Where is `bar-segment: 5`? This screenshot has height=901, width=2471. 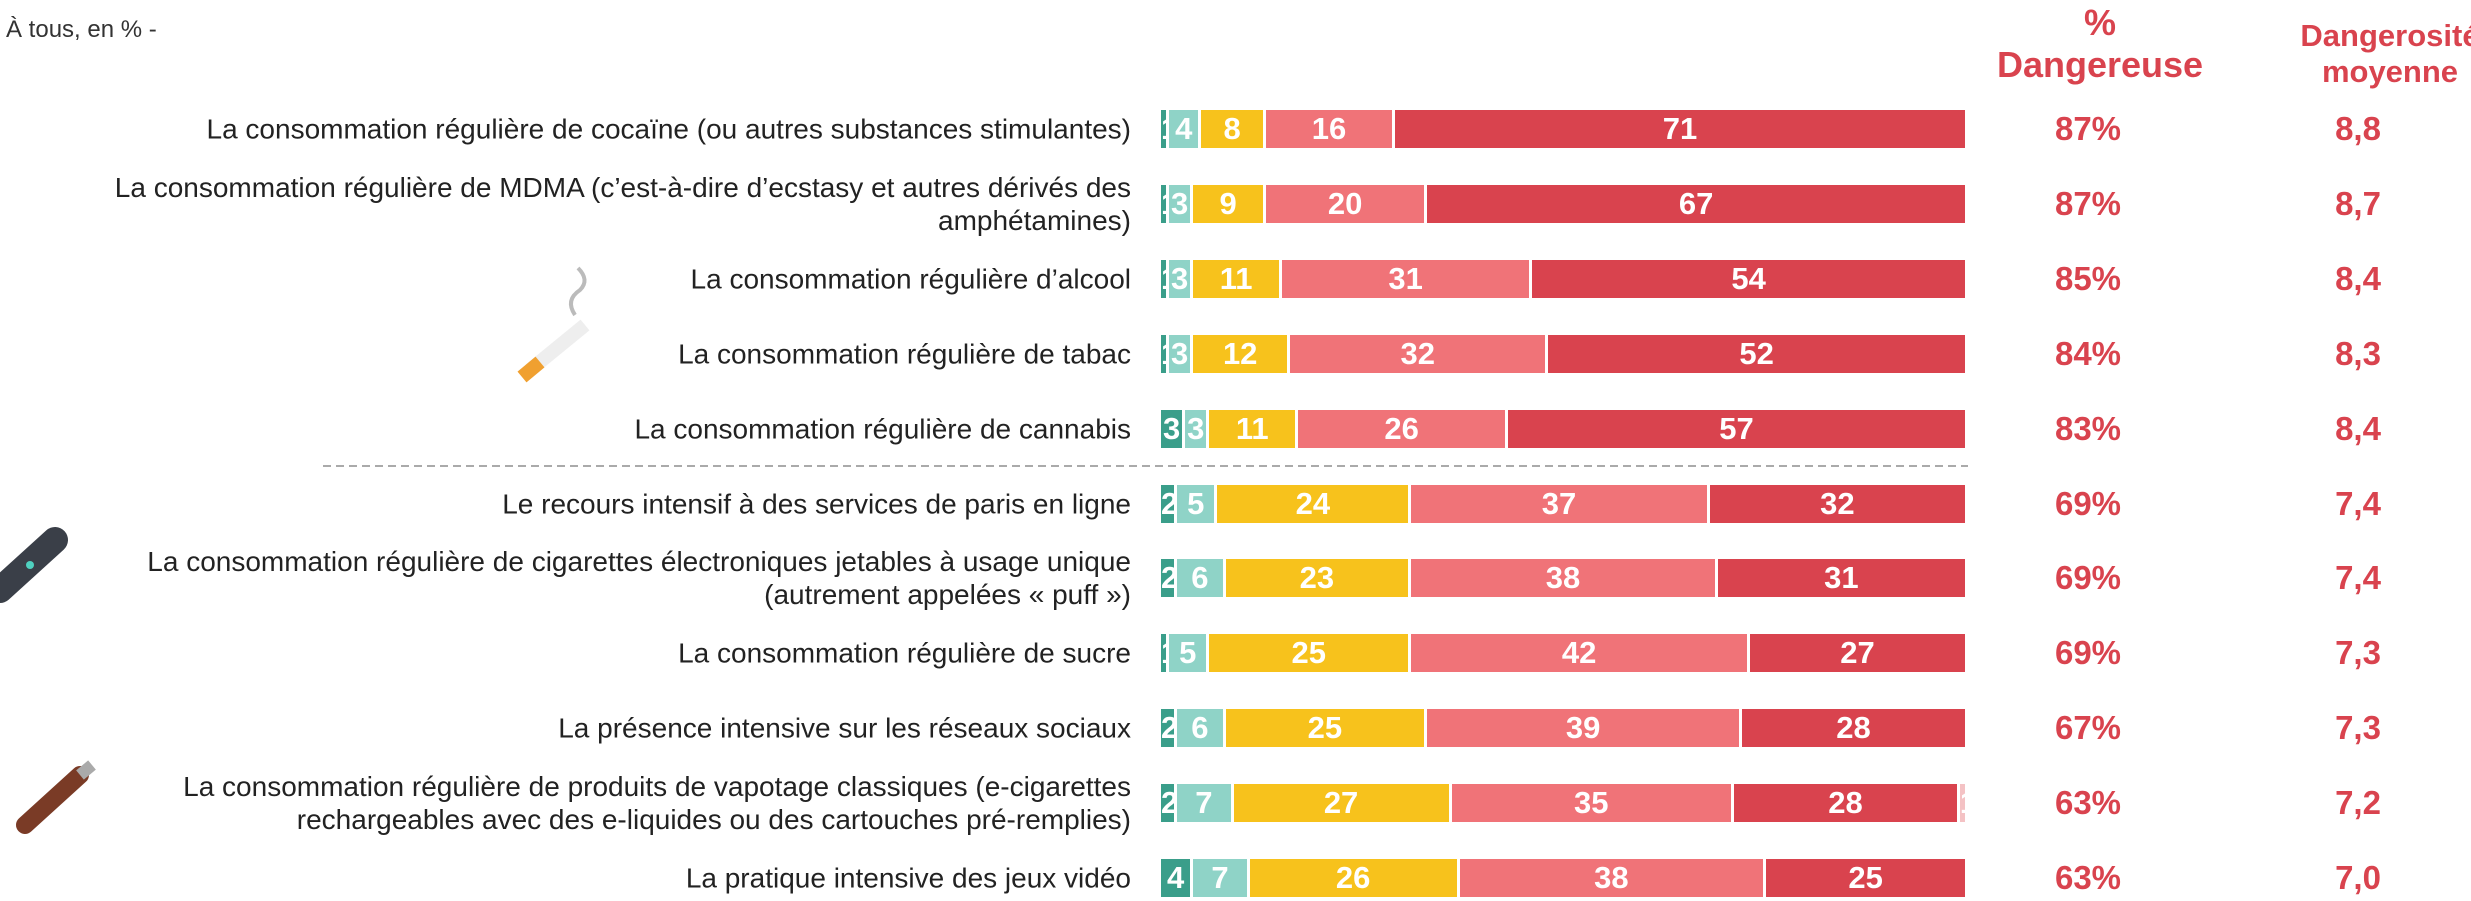 bar-segment: 5 is located at coordinates (1189, 653).